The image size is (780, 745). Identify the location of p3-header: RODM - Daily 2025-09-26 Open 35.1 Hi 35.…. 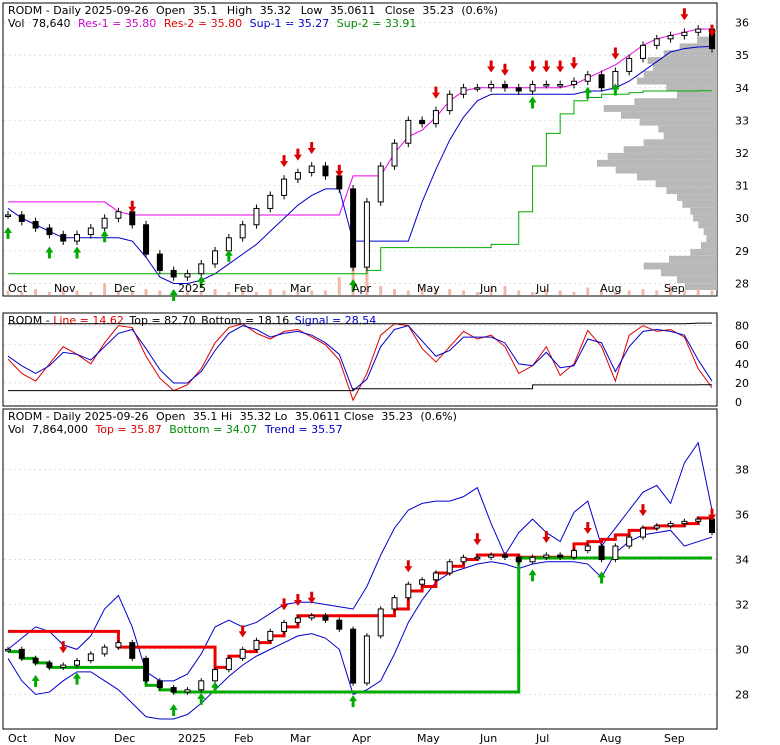
(232, 416).